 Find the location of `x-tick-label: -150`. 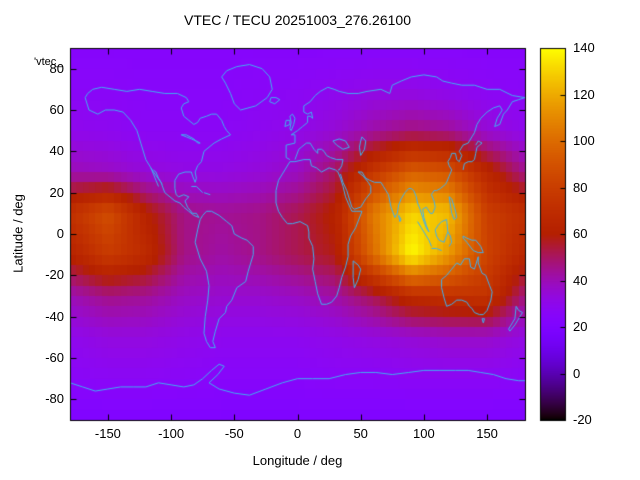

x-tick-label: -150 is located at coordinates (107, 433).